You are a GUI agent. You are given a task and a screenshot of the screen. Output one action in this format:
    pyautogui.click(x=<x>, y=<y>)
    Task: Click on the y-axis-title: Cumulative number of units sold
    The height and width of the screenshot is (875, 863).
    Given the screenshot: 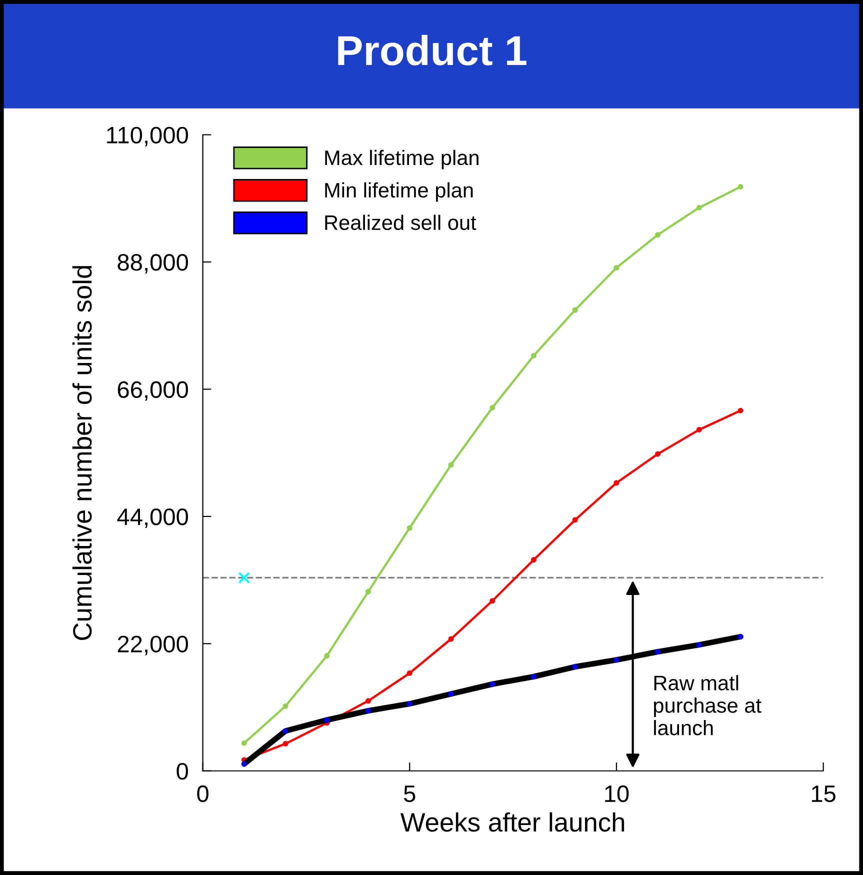 What is the action you would take?
    pyautogui.click(x=82, y=453)
    